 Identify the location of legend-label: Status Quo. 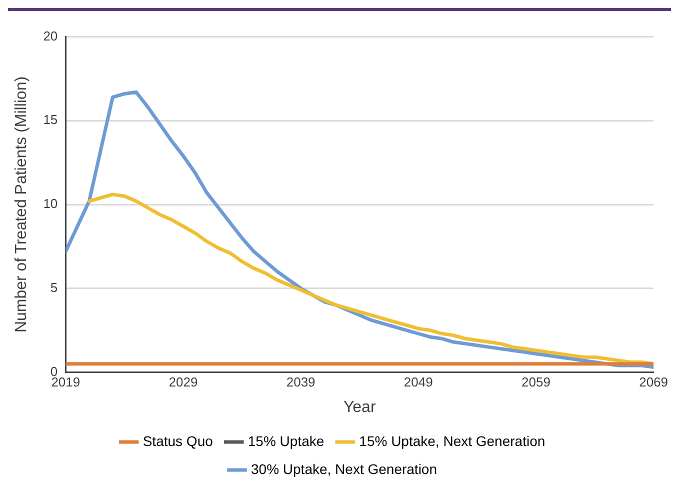
(178, 440).